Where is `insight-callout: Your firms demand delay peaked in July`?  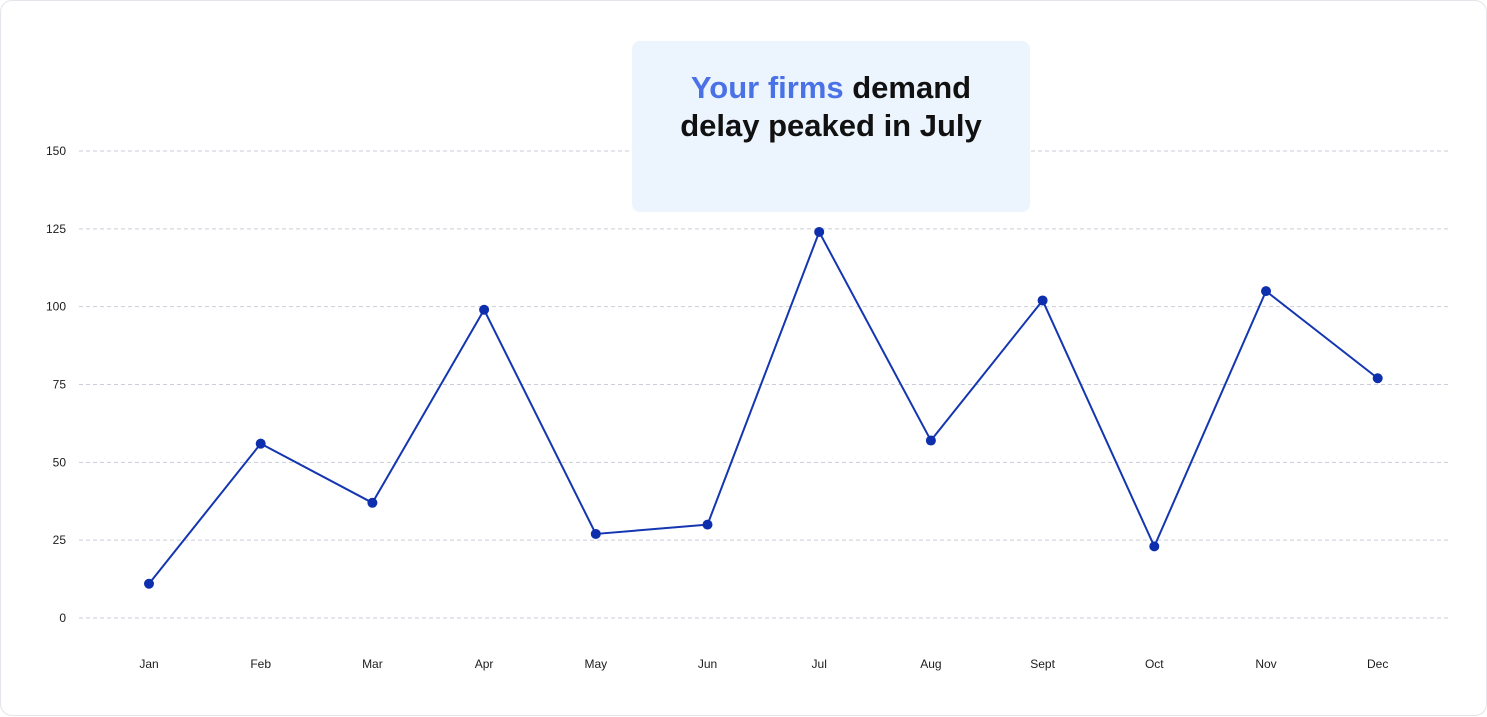 insight-callout: Your firms demand delay peaked in July is located at coordinates (831, 126).